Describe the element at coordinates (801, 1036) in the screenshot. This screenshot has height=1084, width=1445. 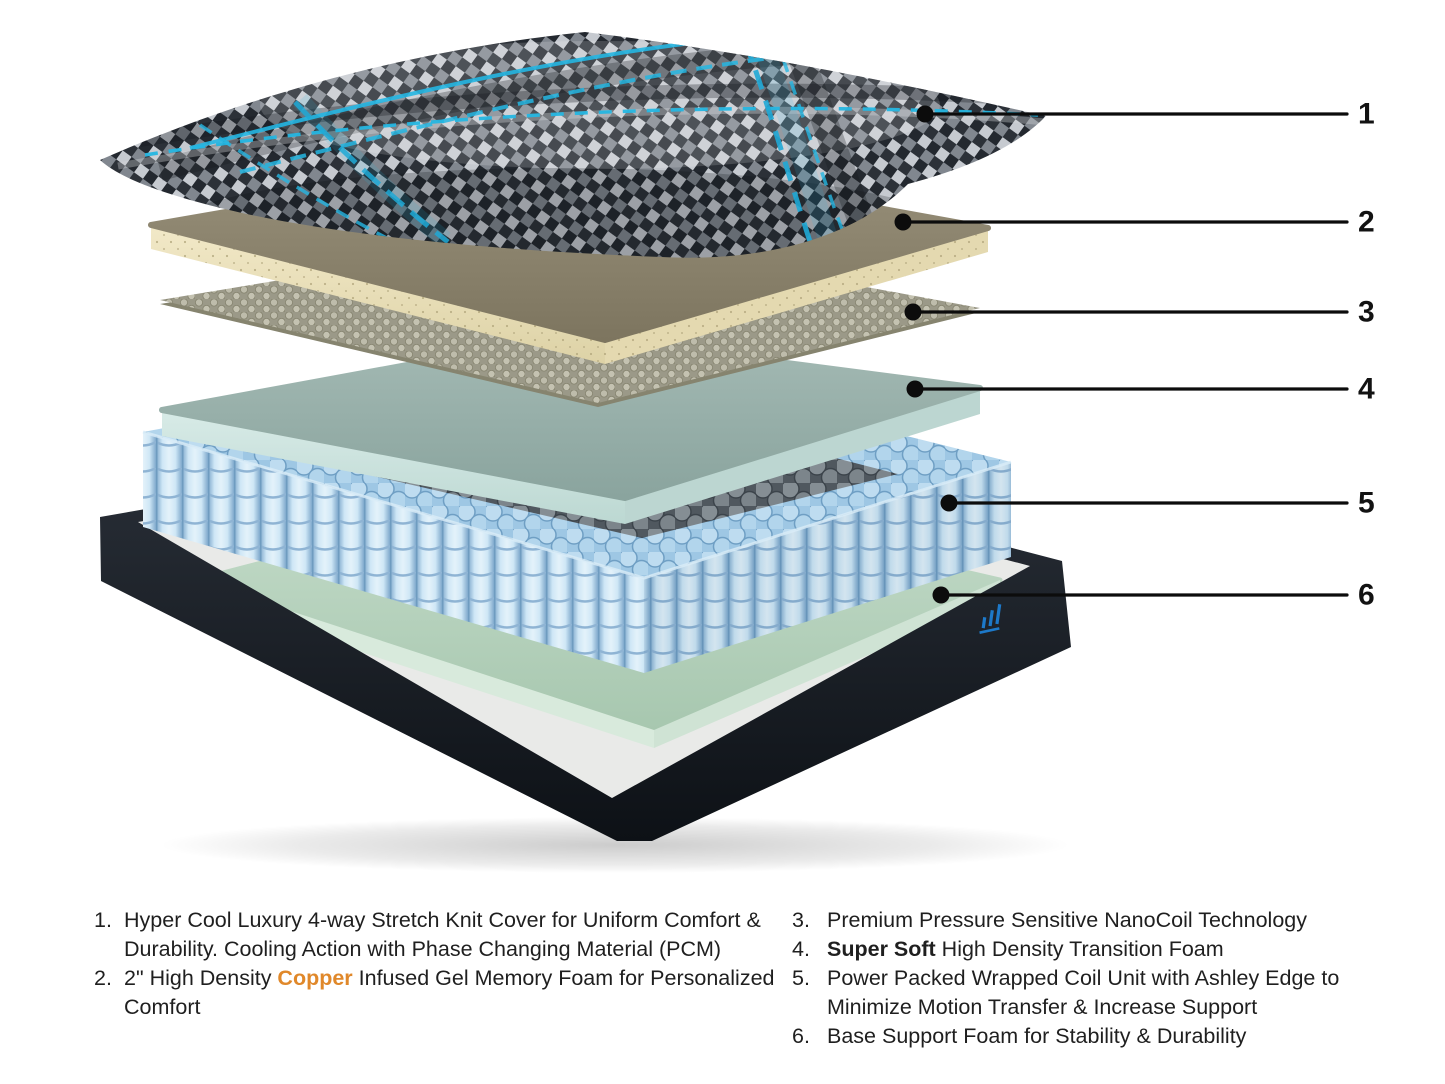
I see `legend-item-6-number: 6.` at that location.